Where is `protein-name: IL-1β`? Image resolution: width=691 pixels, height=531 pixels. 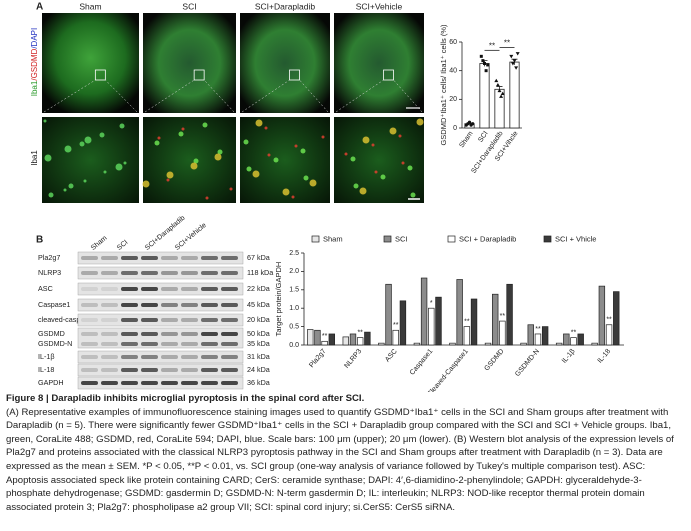 protein-name: IL-1β is located at coordinates (46, 356).